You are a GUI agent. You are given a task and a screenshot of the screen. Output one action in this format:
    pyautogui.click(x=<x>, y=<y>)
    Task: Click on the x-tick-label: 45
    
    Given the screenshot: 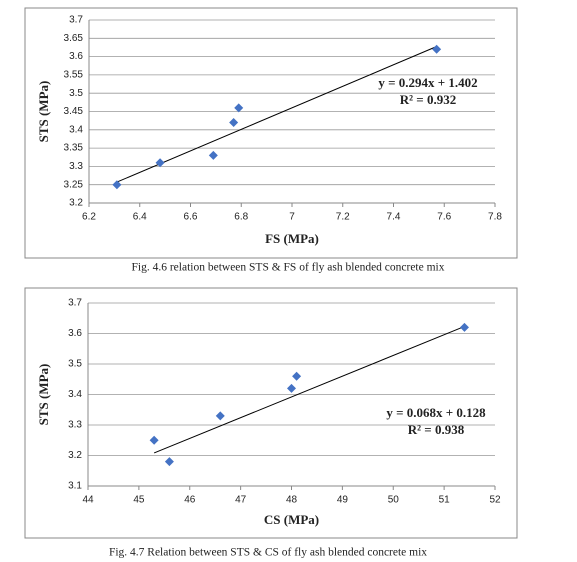 What is the action you would take?
    pyautogui.click(x=139, y=500)
    